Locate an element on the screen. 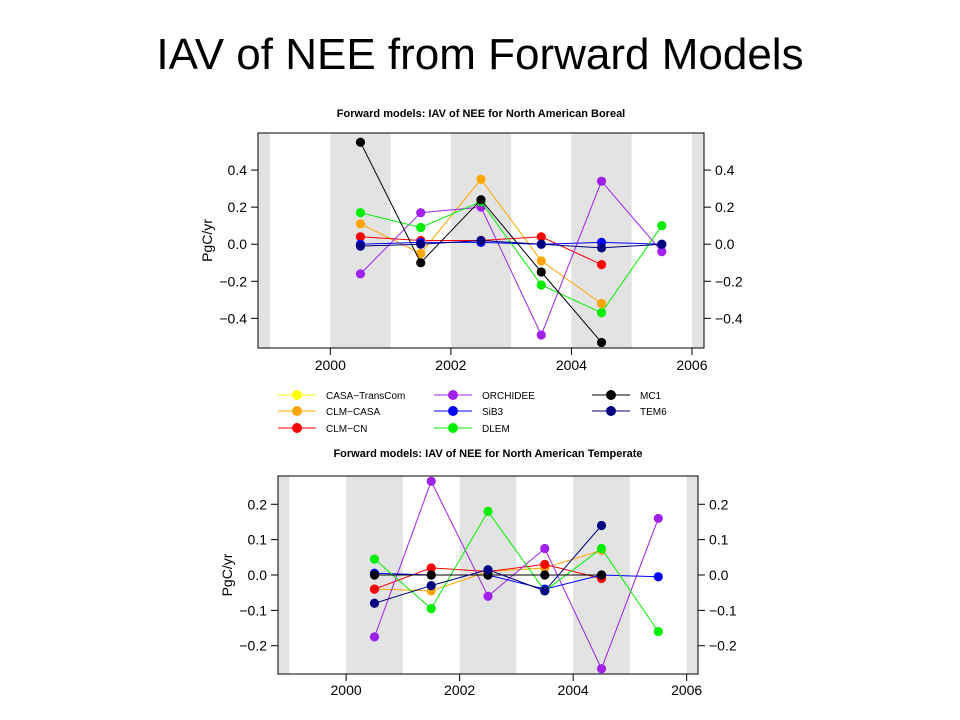  ytick-label-left: −0.2 is located at coordinates (233, 281).